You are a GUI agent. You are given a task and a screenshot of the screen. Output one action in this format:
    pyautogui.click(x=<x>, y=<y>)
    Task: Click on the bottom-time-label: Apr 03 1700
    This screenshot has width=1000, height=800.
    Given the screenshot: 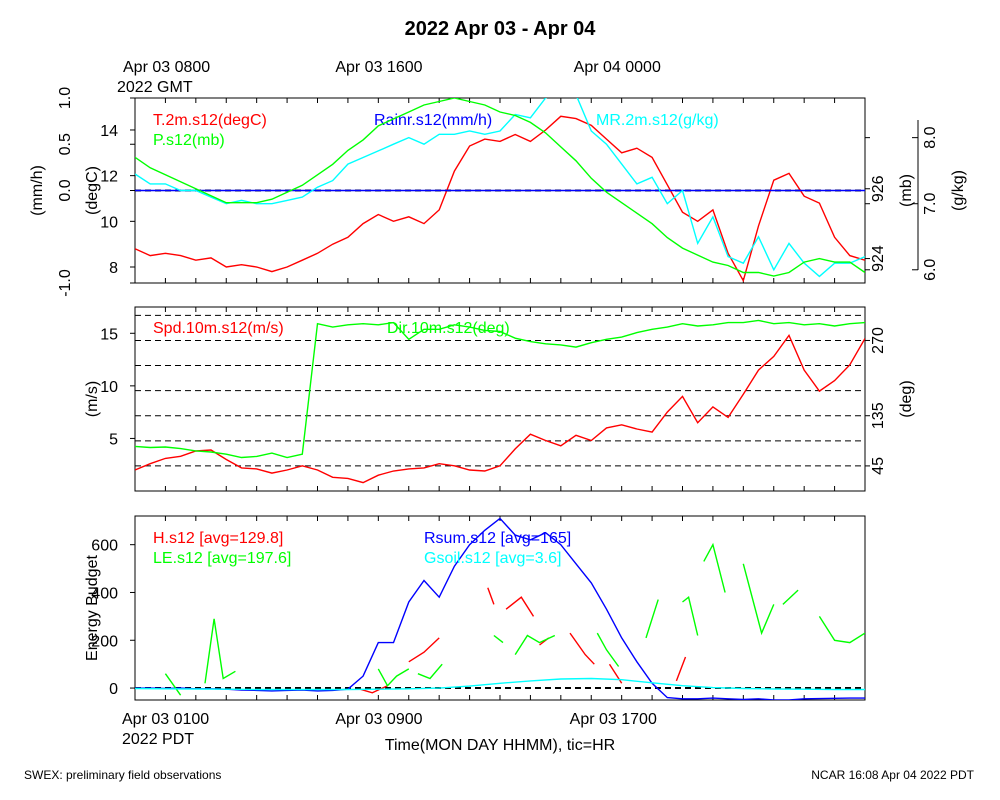 What is the action you would take?
    pyautogui.click(x=613, y=719)
    